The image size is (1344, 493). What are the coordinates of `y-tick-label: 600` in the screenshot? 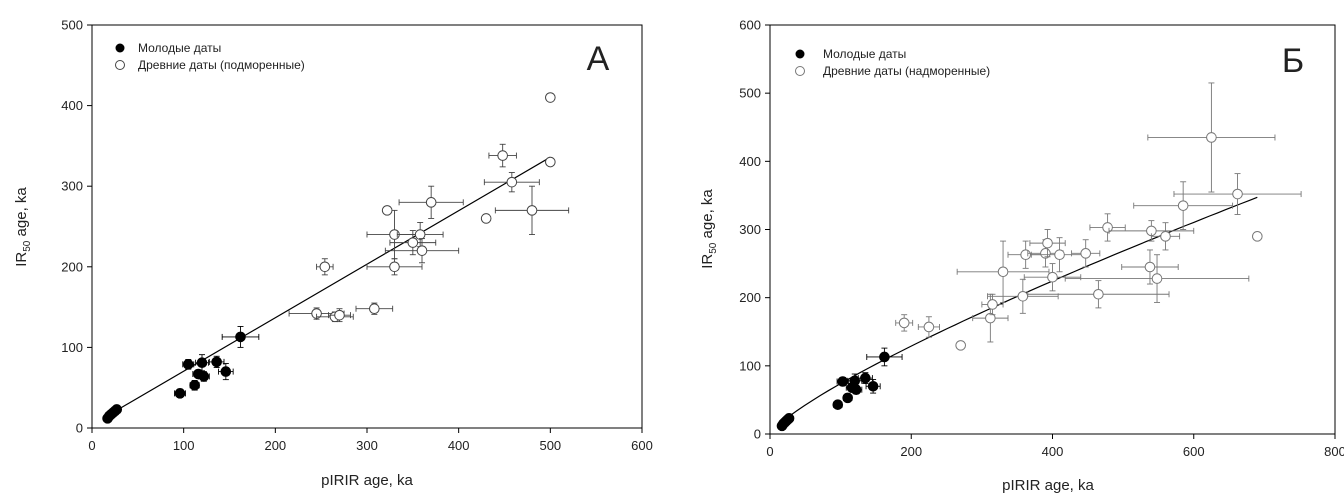 It's located at (750, 25).